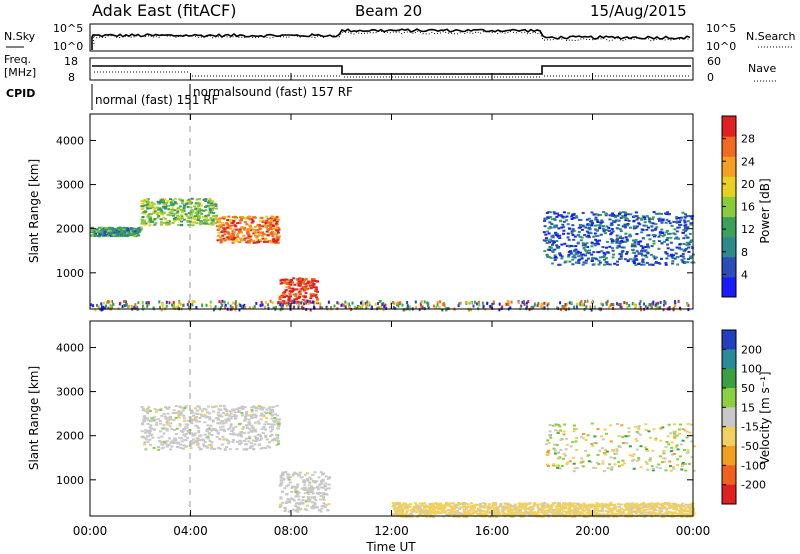 The image size is (800, 554). Describe the element at coordinates (71, 77) in the screenshot. I see `freq-left-tick-bottom: 8` at that location.